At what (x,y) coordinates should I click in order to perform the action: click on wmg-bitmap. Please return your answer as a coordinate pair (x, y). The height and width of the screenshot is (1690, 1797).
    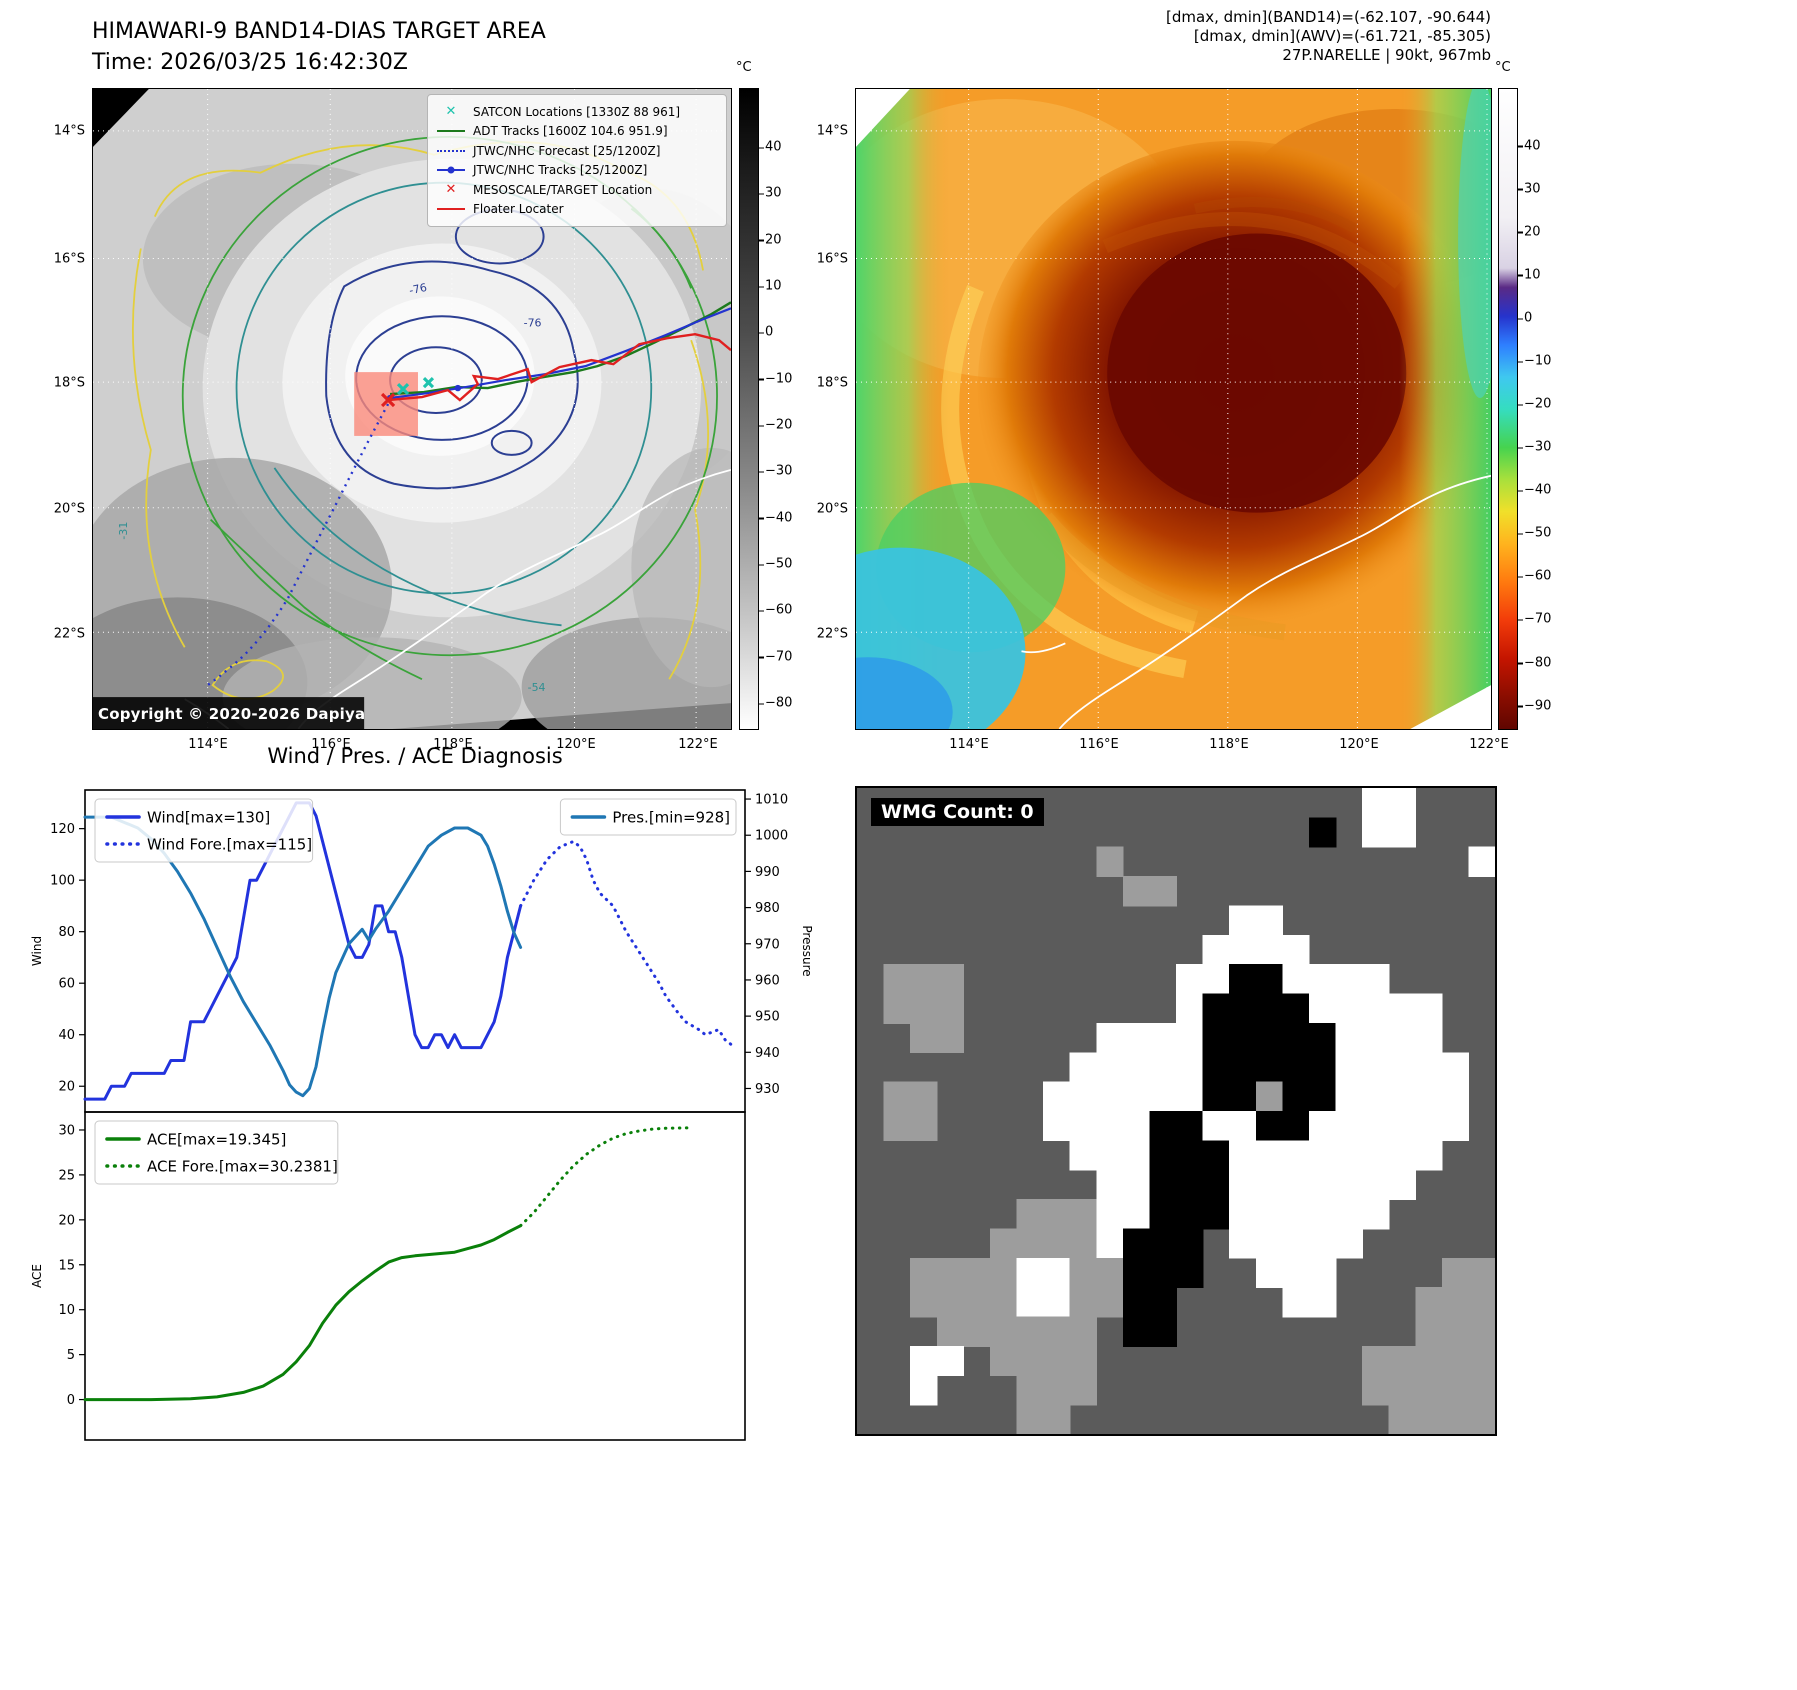
    Looking at the image, I should click on (1176, 1111).